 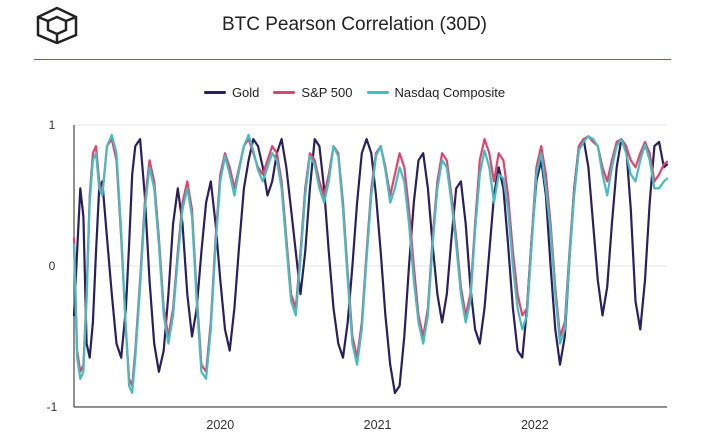 What do you see at coordinates (52, 125) in the screenshot?
I see `y-tick-label-1: 1` at bounding box center [52, 125].